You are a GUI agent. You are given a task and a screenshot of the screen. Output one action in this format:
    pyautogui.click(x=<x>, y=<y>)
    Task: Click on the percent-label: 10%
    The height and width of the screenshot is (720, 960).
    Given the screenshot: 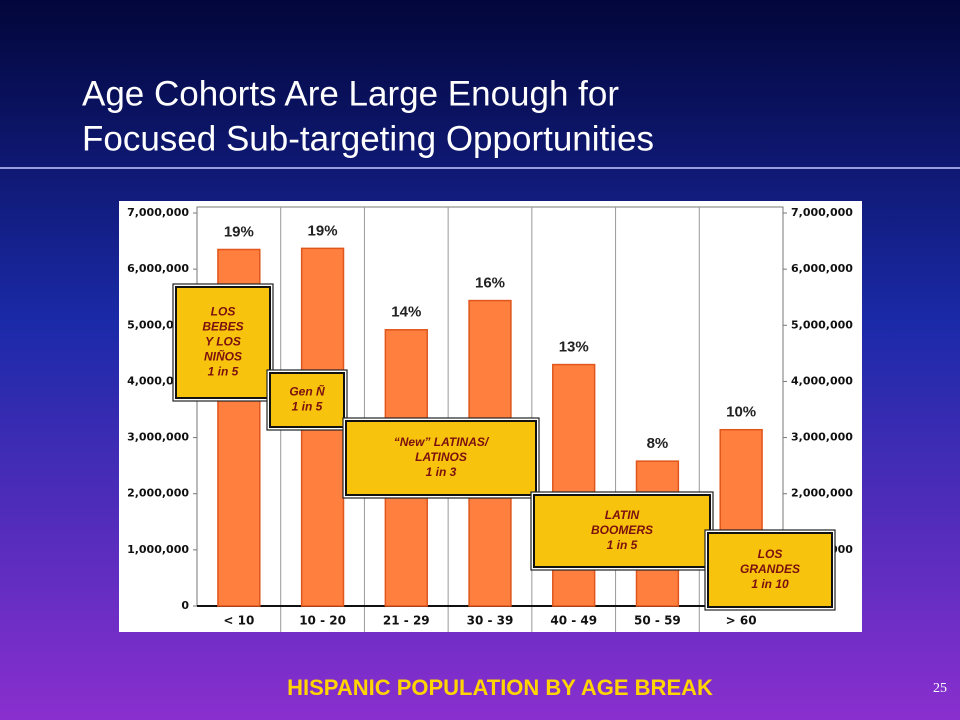 What is the action you would take?
    pyautogui.click(x=741, y=412)
    